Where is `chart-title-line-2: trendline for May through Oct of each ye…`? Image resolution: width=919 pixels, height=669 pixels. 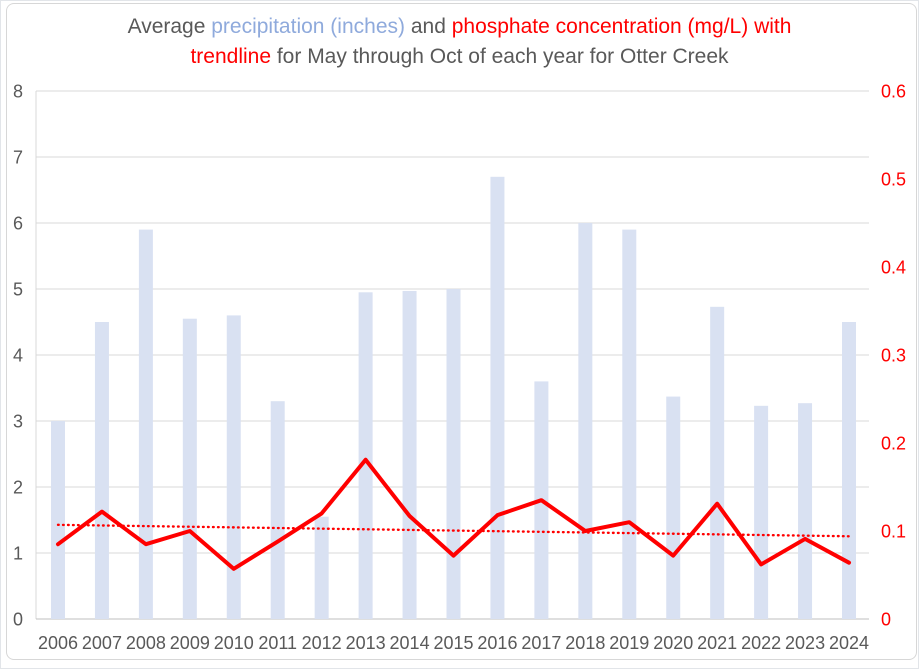 chart-title-line-2: trendline for May through Oct of each ye… is located at coordinates (459, 57).